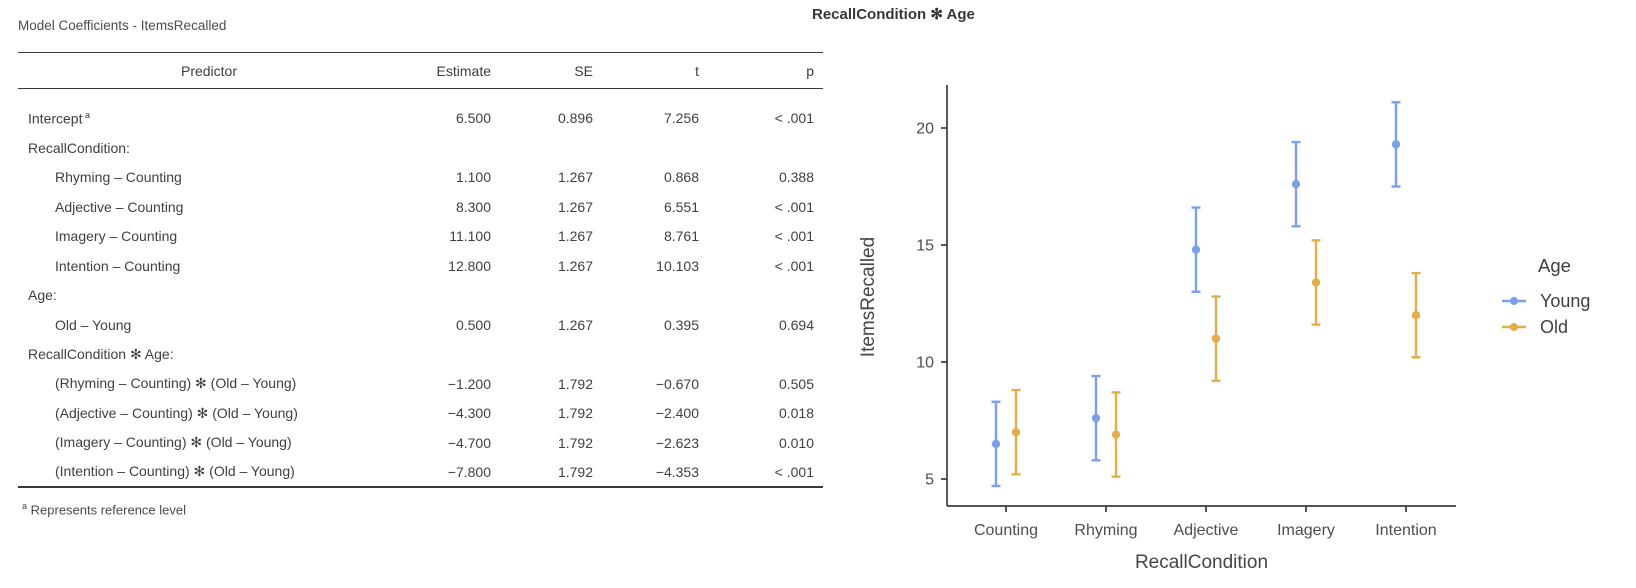  What do you see at coordinates (42, 295) in the screenshot?
I see `cell-predictor: Age:` at bounding box center [42, 295].